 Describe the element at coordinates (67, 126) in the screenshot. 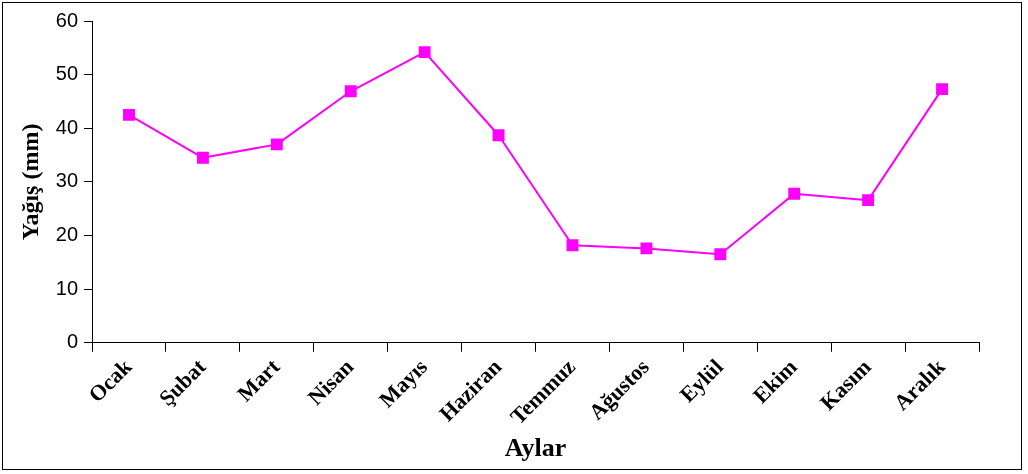

I see `y-tick-label: 40` at that location.